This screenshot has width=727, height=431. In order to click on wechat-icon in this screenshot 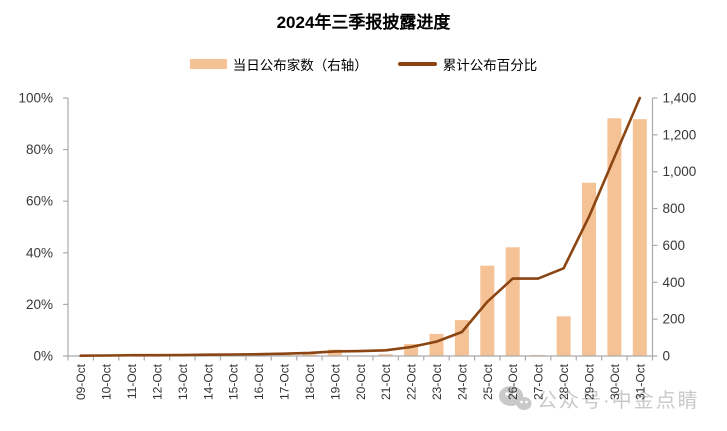, I will do `click(515, 398)`.